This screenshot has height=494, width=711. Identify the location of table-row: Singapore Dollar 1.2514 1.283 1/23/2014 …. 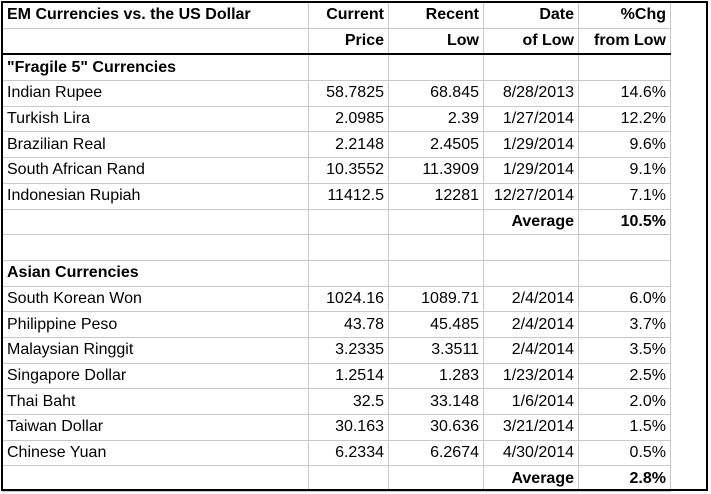
(336, 376).